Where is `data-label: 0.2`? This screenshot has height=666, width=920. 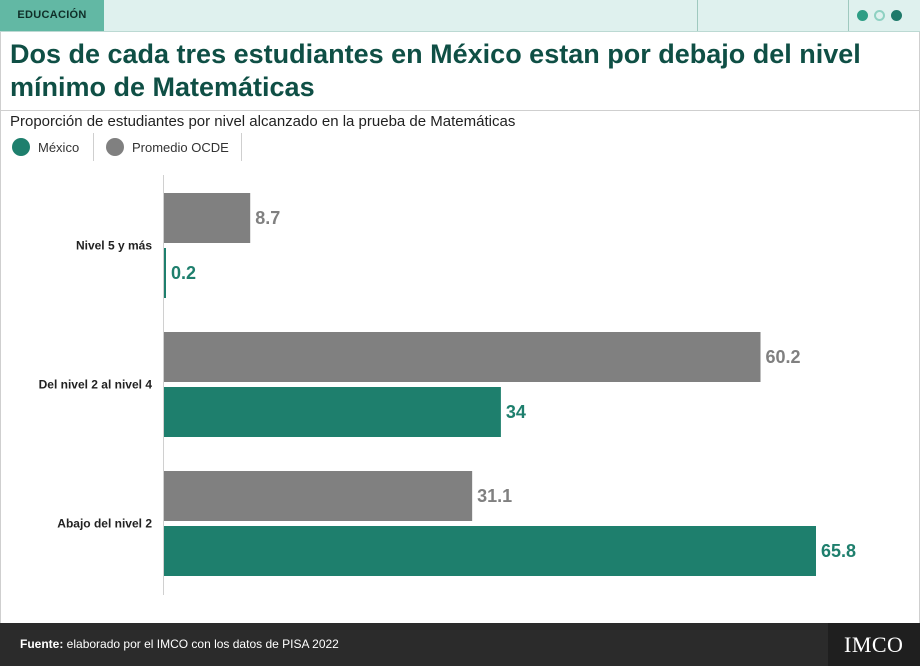
data-label: 0.2 is located at coordinates (183, 273).